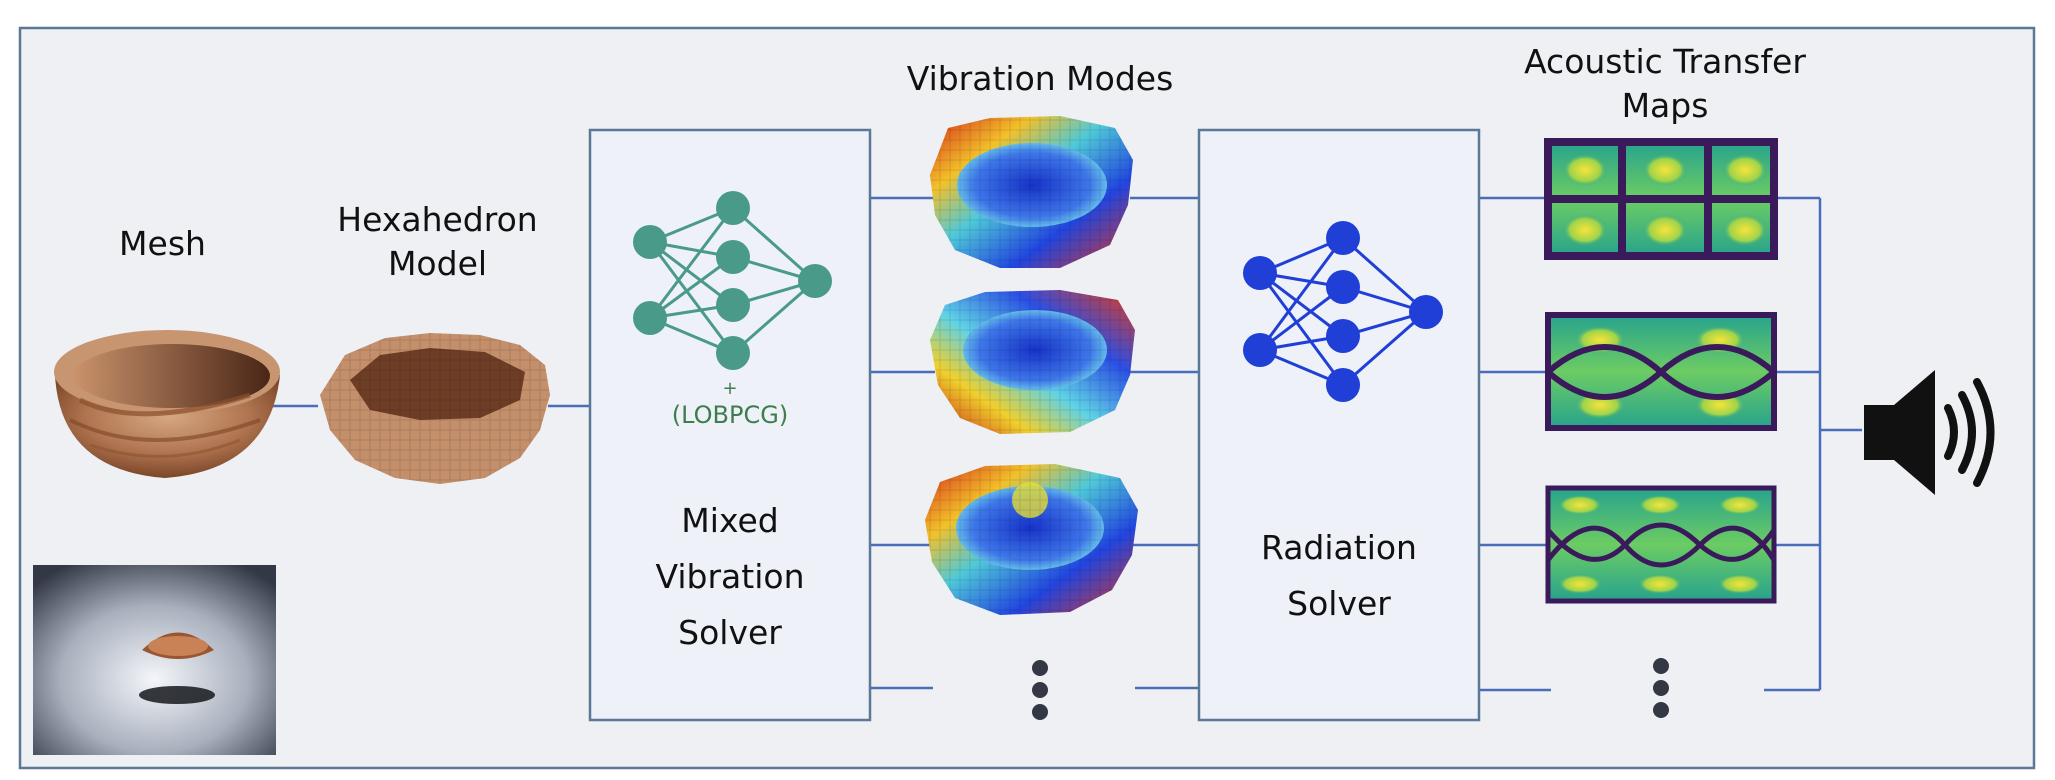 This screenshot has width=2055, height=780. I want to click on acoustic-transfer-maps-label: Acoustic Transfer Maps, so click(1665, 84).